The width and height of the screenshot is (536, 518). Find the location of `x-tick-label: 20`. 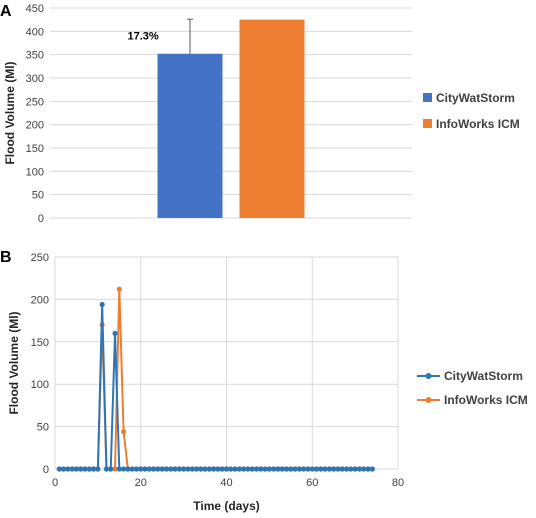

x-tick-label: 20 is located at coordinates (141, 483).